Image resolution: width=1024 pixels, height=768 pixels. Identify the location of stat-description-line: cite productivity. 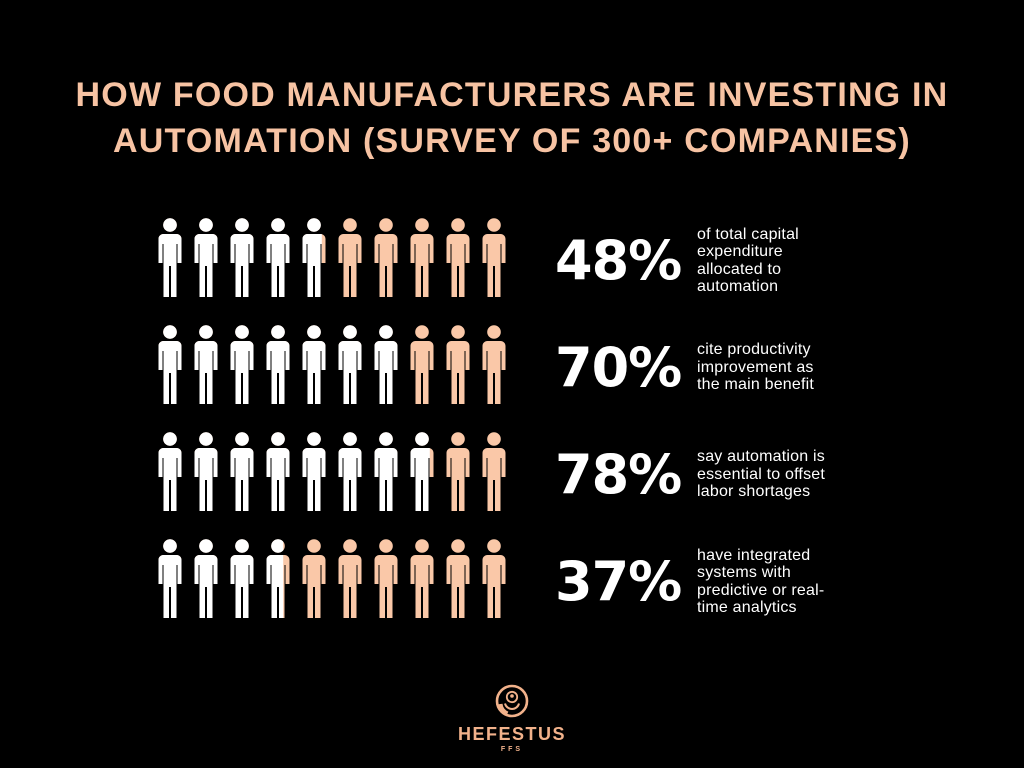
(754, 350).